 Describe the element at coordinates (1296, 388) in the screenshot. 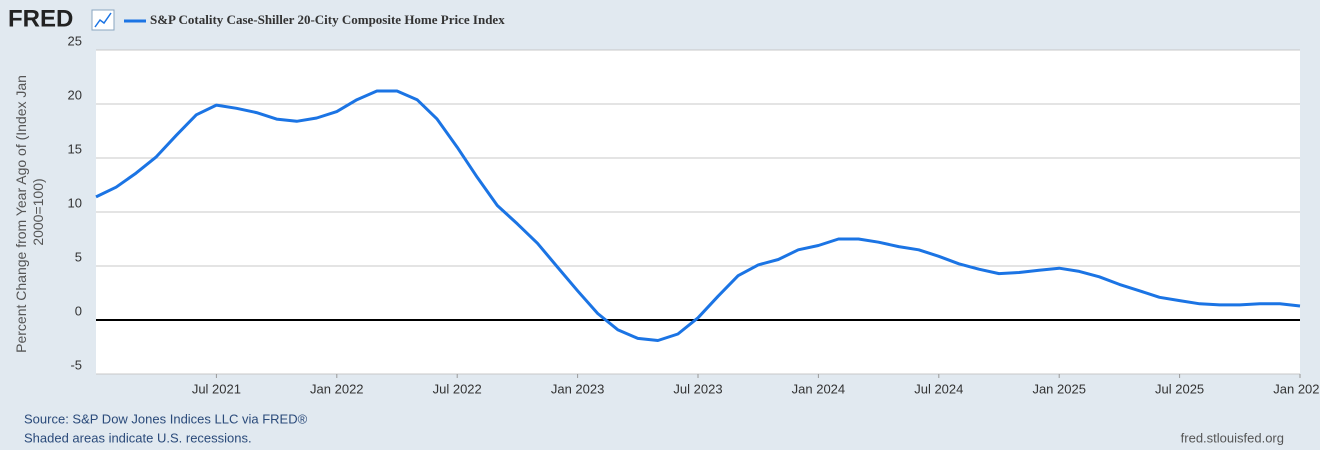

I see `x-tick-label: Jan 2026` at that location.